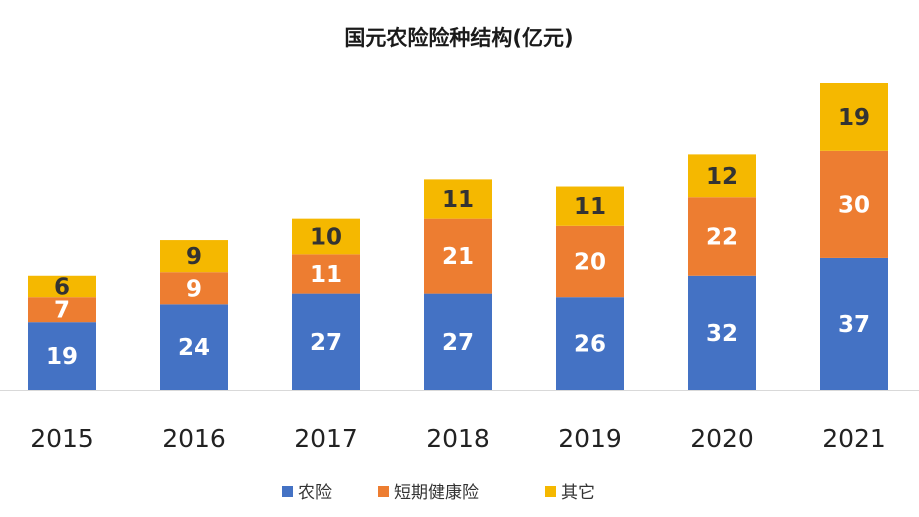 This screenshot has height=517, width=919. I want to click on bar-segment-短期健康险-2017, so click(326, 274).